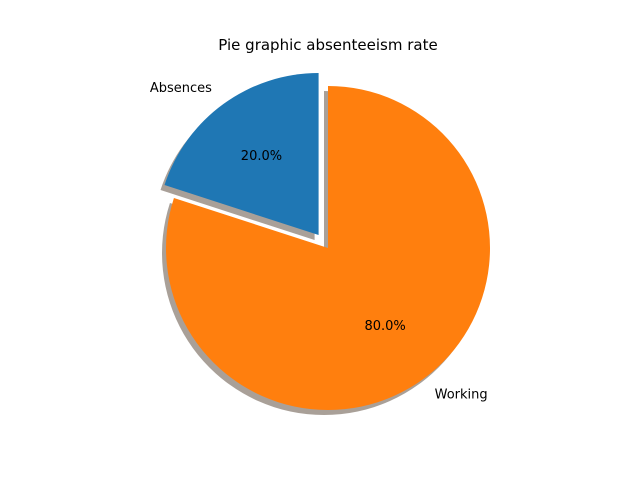 This screenshot has height=478, width=640. I want to click on chart-title: Pie graphic absenteeism rate, so click(327, 45).